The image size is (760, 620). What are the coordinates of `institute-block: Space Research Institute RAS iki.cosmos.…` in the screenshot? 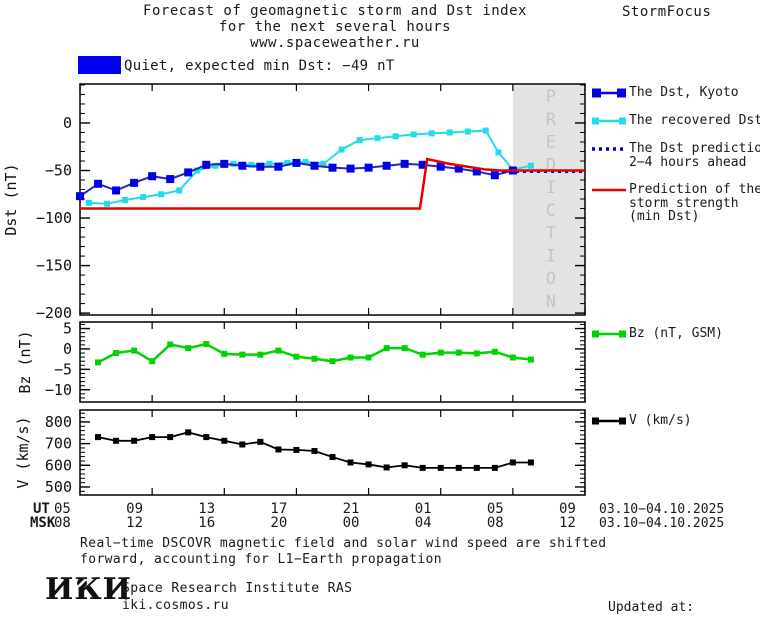 It's located at (237, 597).